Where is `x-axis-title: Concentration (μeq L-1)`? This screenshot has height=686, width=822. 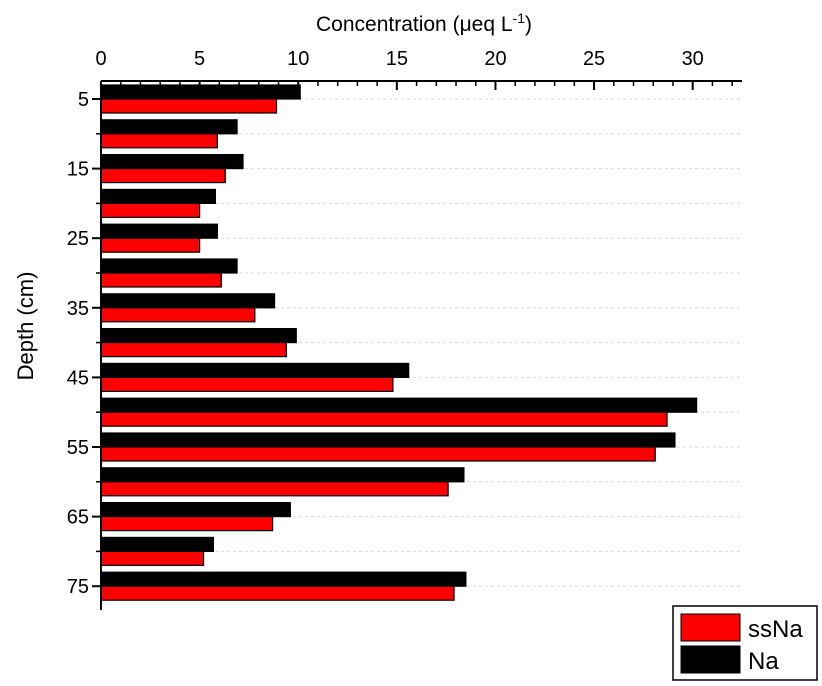 x-axis-title: Concentration (μeq L-1) is located at coordinates (424, 23).